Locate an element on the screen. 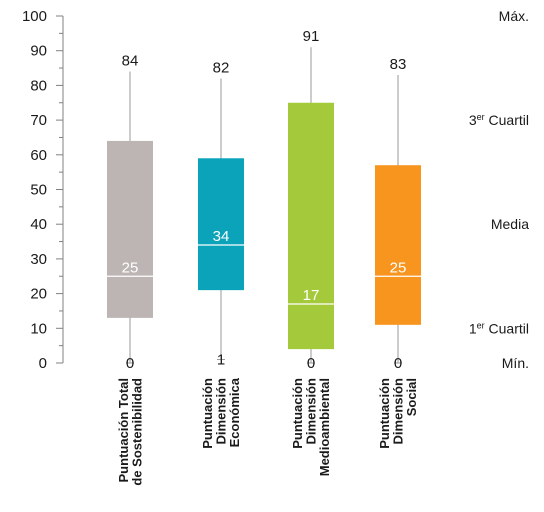 This screenshot has height=512, width=544. category-label-line: de Sostenibilidad is located at coordinates (136, 432).